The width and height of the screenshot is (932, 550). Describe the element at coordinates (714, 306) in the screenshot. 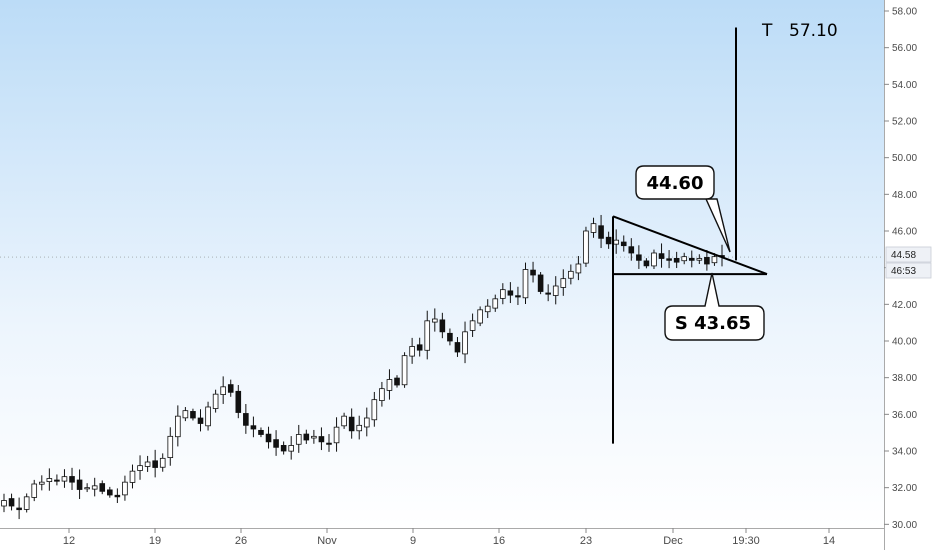

I see `support-callout-box` at that location.